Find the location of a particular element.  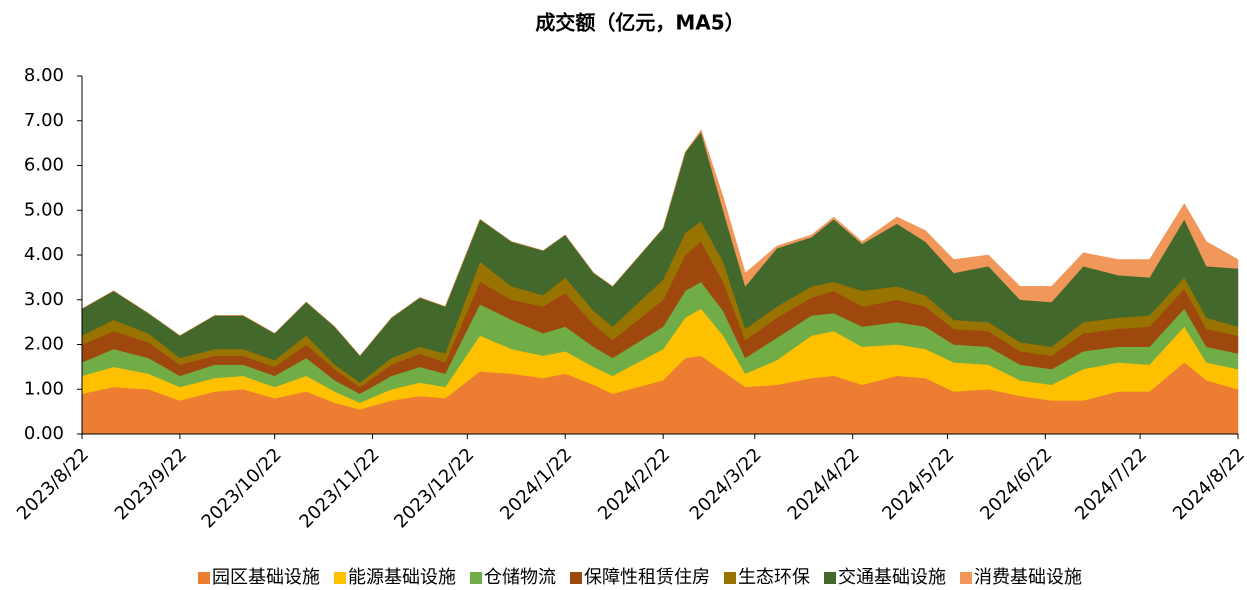

x-tick-label: 2024/8/22 is located at coordinates (1208, 484).